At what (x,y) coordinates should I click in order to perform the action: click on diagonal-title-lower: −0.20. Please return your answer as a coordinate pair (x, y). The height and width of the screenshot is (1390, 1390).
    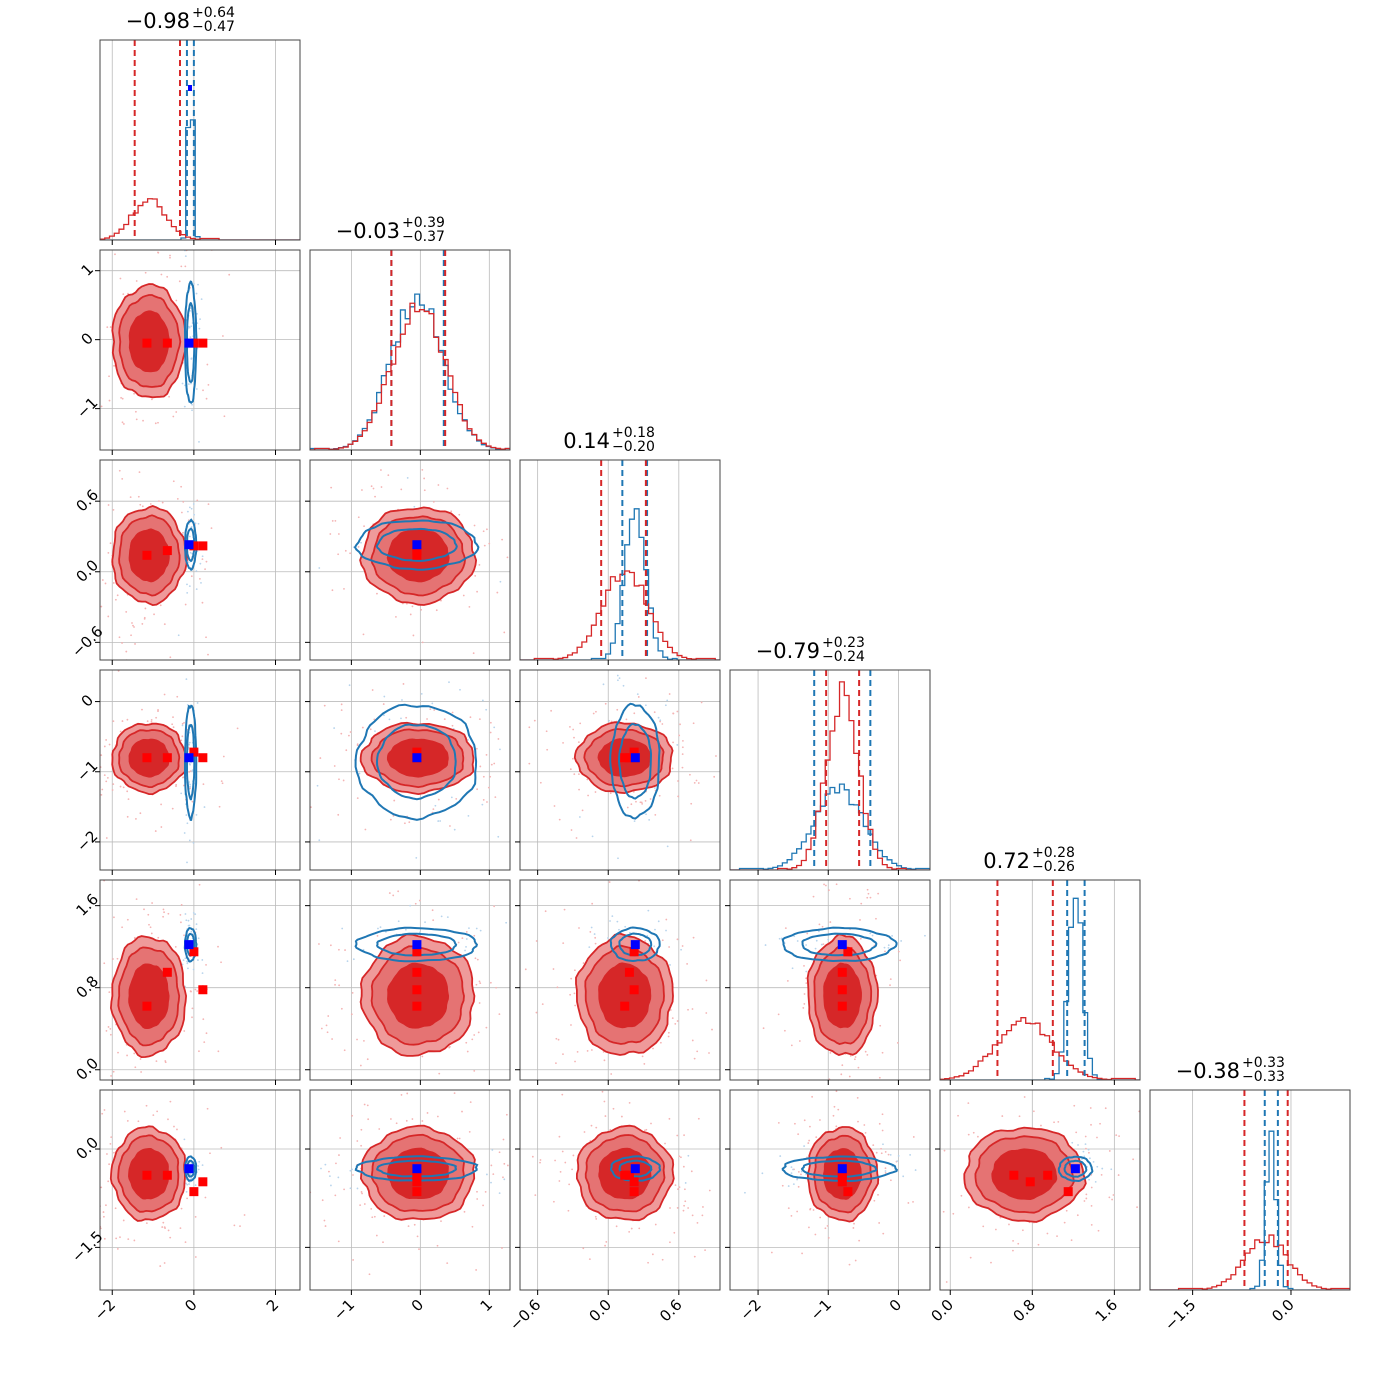
    Looking at the image, I should click on (633, 447).